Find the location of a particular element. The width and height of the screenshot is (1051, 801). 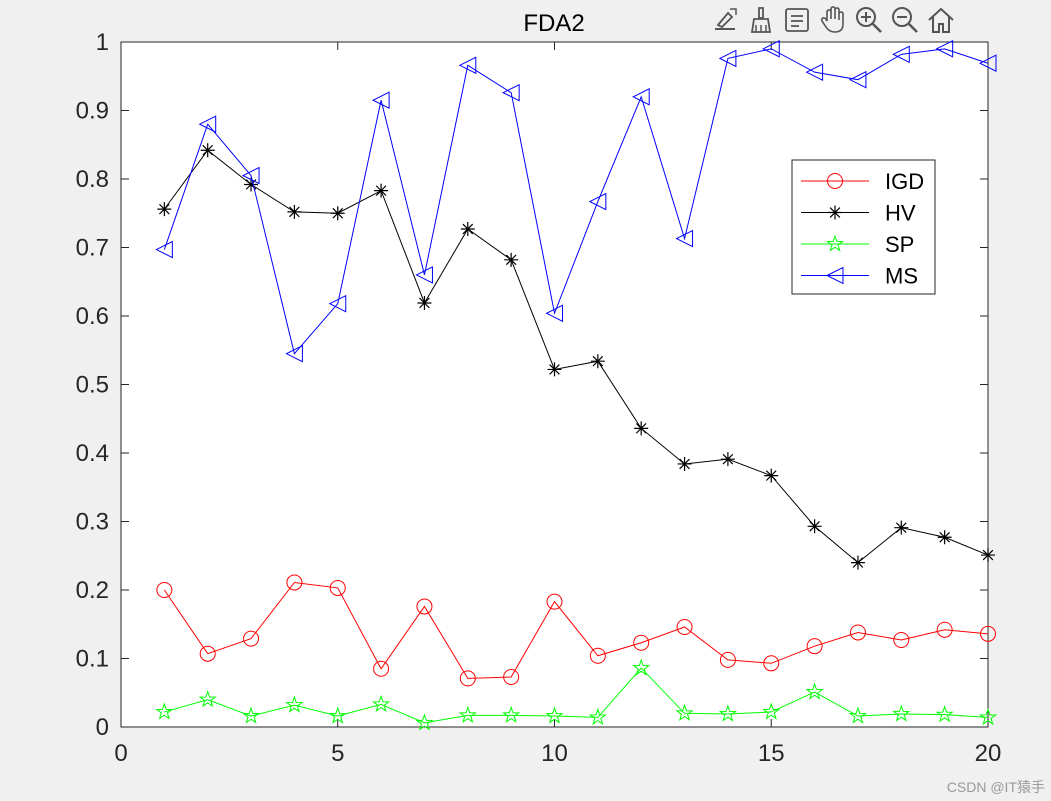

legend-label: SP is located at coordinates (899, 244).